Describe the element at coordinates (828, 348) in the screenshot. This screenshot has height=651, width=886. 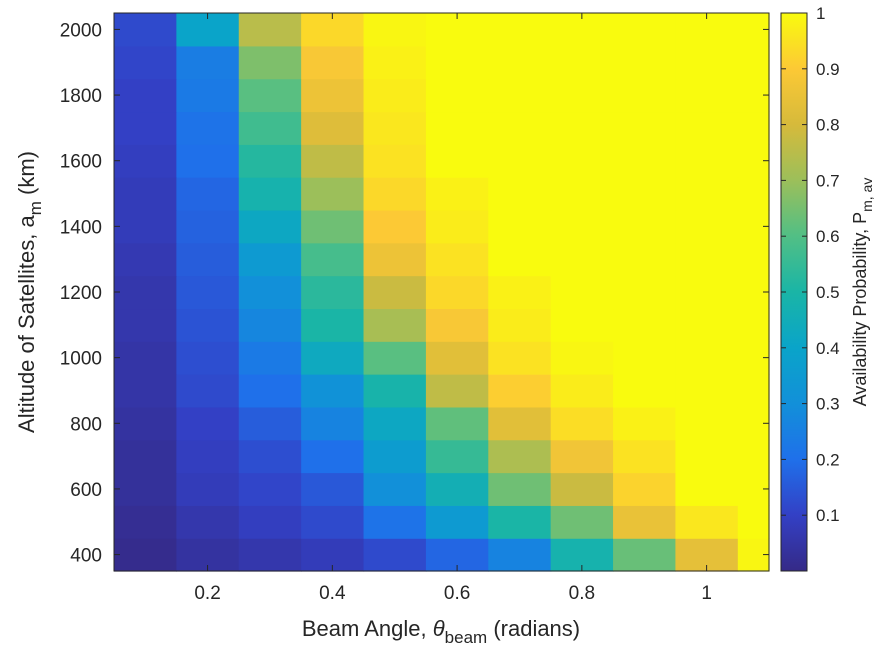
I see `colorbar-tick-label: 0.4` at that location.